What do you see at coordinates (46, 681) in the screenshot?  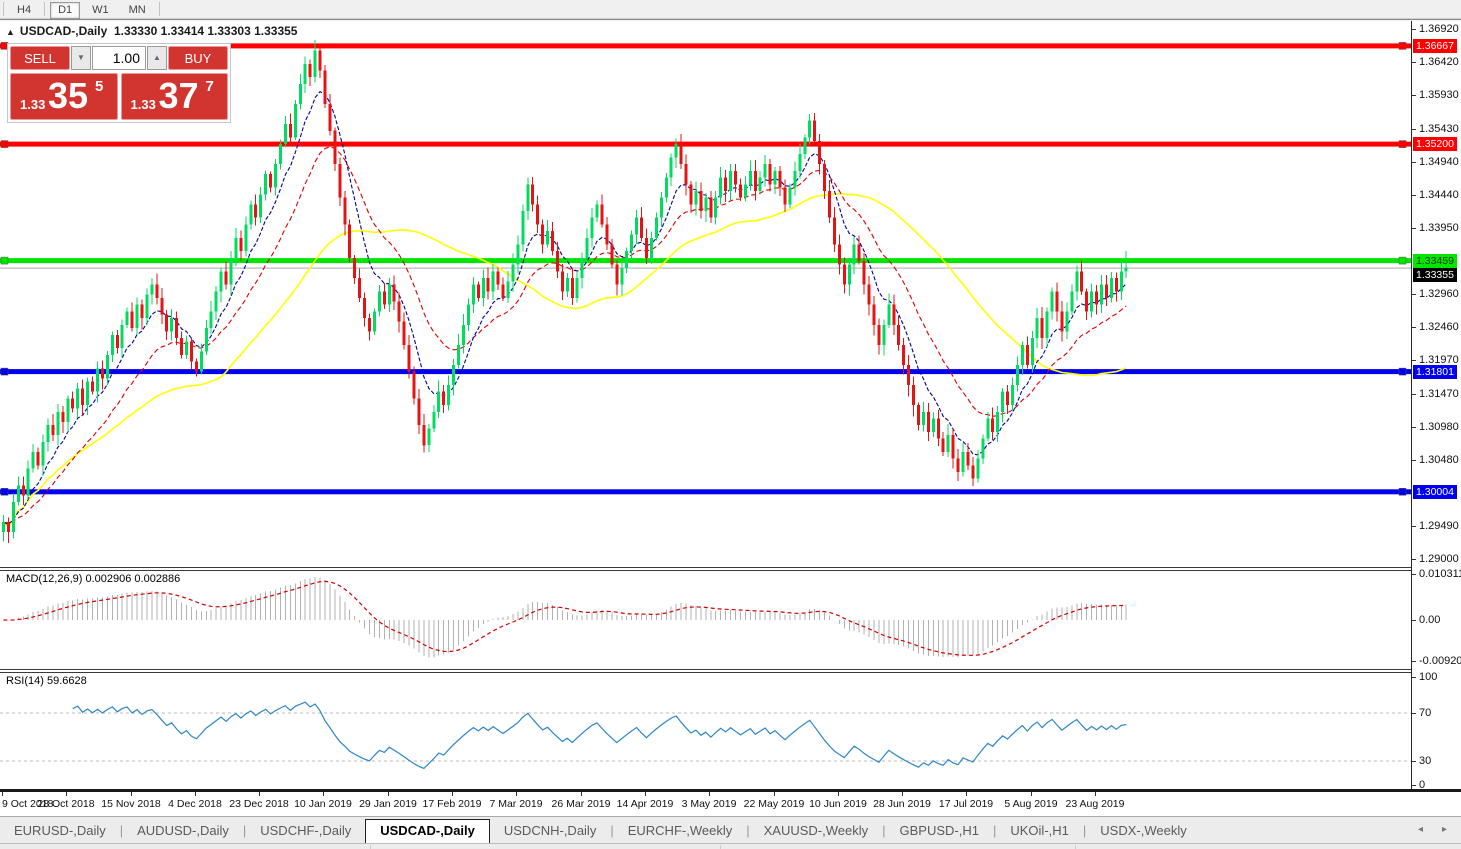 I see `rsi-label: RSI(14) 59.6628` at bounding box center [46, 681].